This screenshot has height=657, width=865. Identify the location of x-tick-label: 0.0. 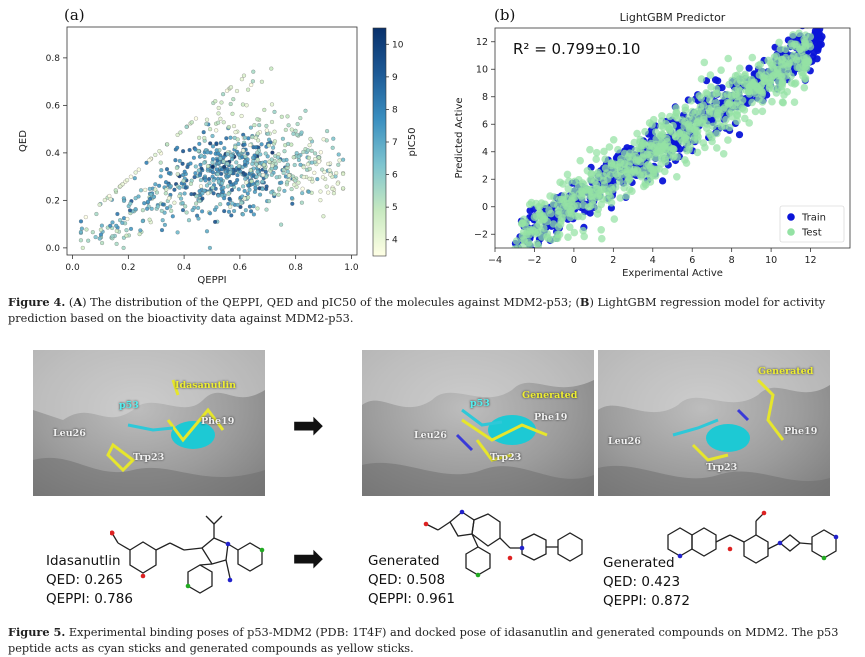
(72, 268).